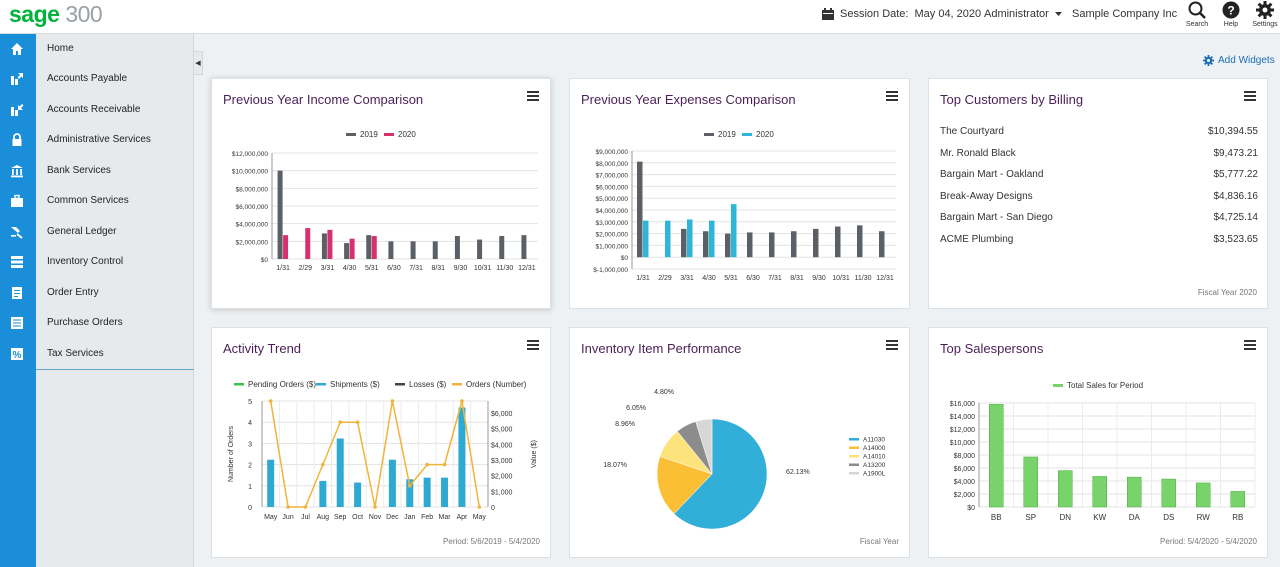 This screenshot has width=1280, height=567. What do you see at coordinates (901, 14) in the screenshot?
I see `session-date: Session Date: May 04, 2020` at bounding box center [901, 14].